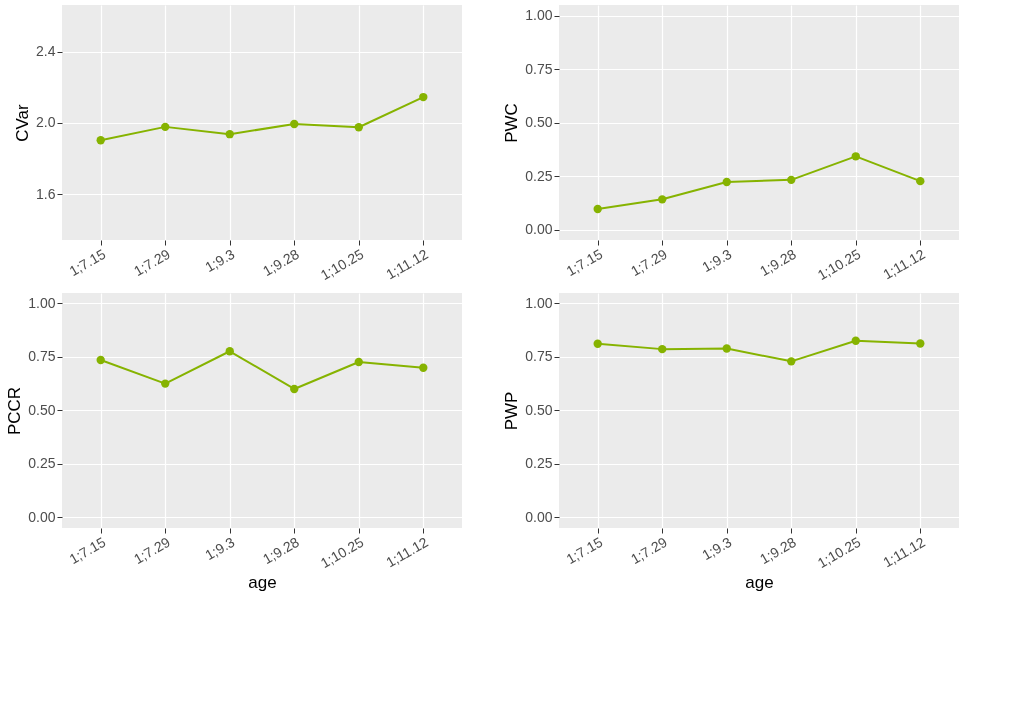 The image size is (1013, 704). I want to click on y-tick-label: 2.0, so click(46, 122).